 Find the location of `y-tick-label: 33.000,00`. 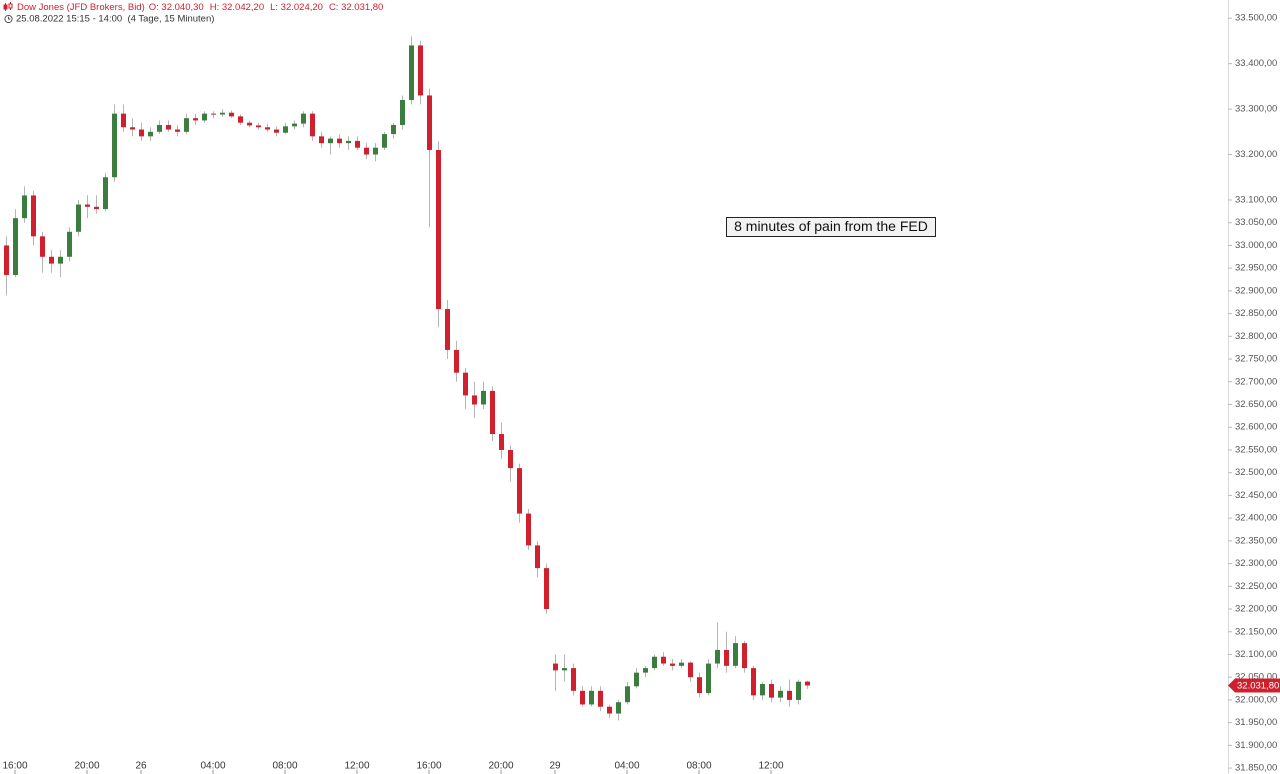

y-tick-label: 33.000,00 is located at coordinates (1256, 245).